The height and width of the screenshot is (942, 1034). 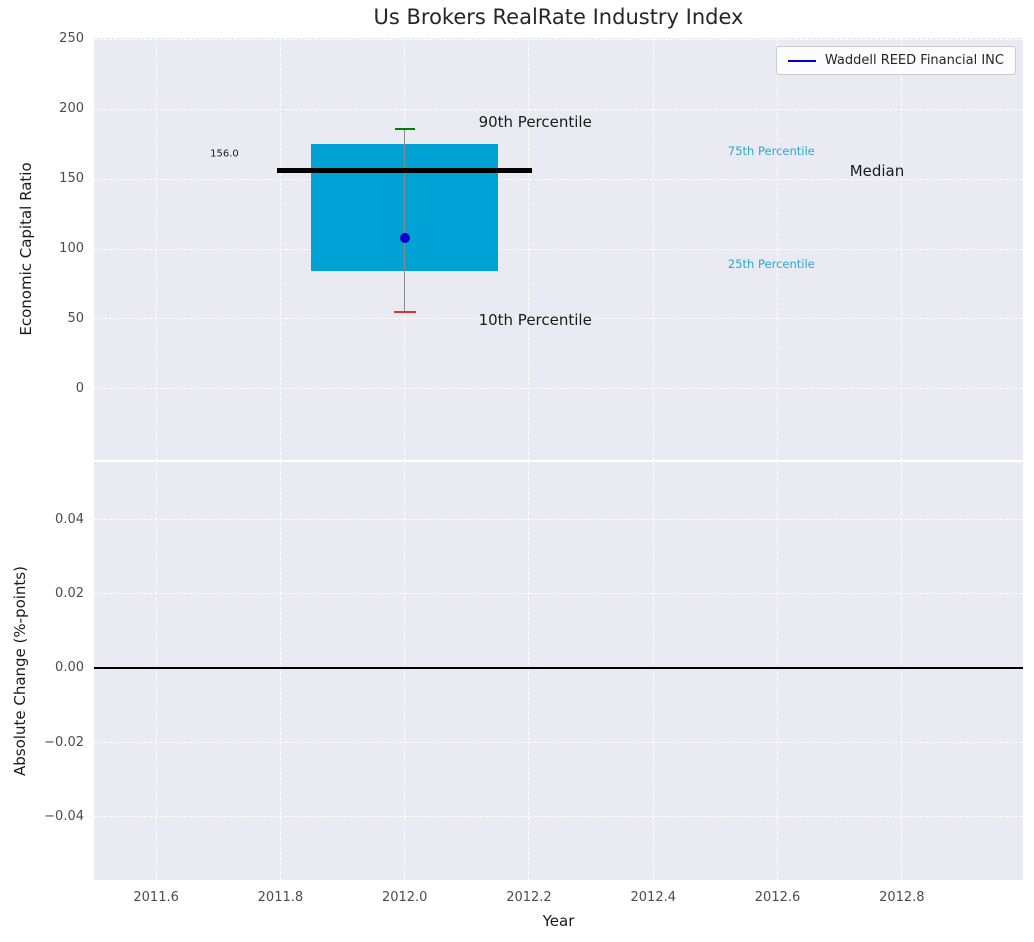 What do you see at coordinates (75, 318) in the screenshot?
I see `y-tick-label: 50` at bounding box center [75, 318].